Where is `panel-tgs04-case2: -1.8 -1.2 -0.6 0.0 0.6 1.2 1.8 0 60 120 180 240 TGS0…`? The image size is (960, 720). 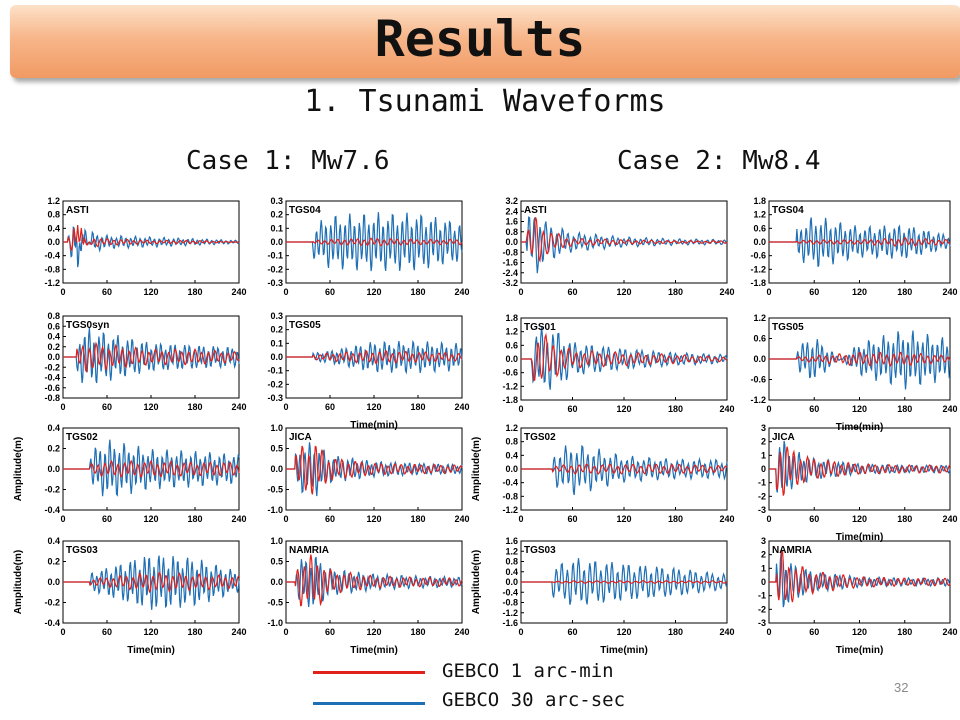 panel-tgs04-case2: -1.8 -1.2 -0.6 0.0 0.6 1.2 1.8 0 60 120 180 240 TGS0… is located at coordinates (853, 246).